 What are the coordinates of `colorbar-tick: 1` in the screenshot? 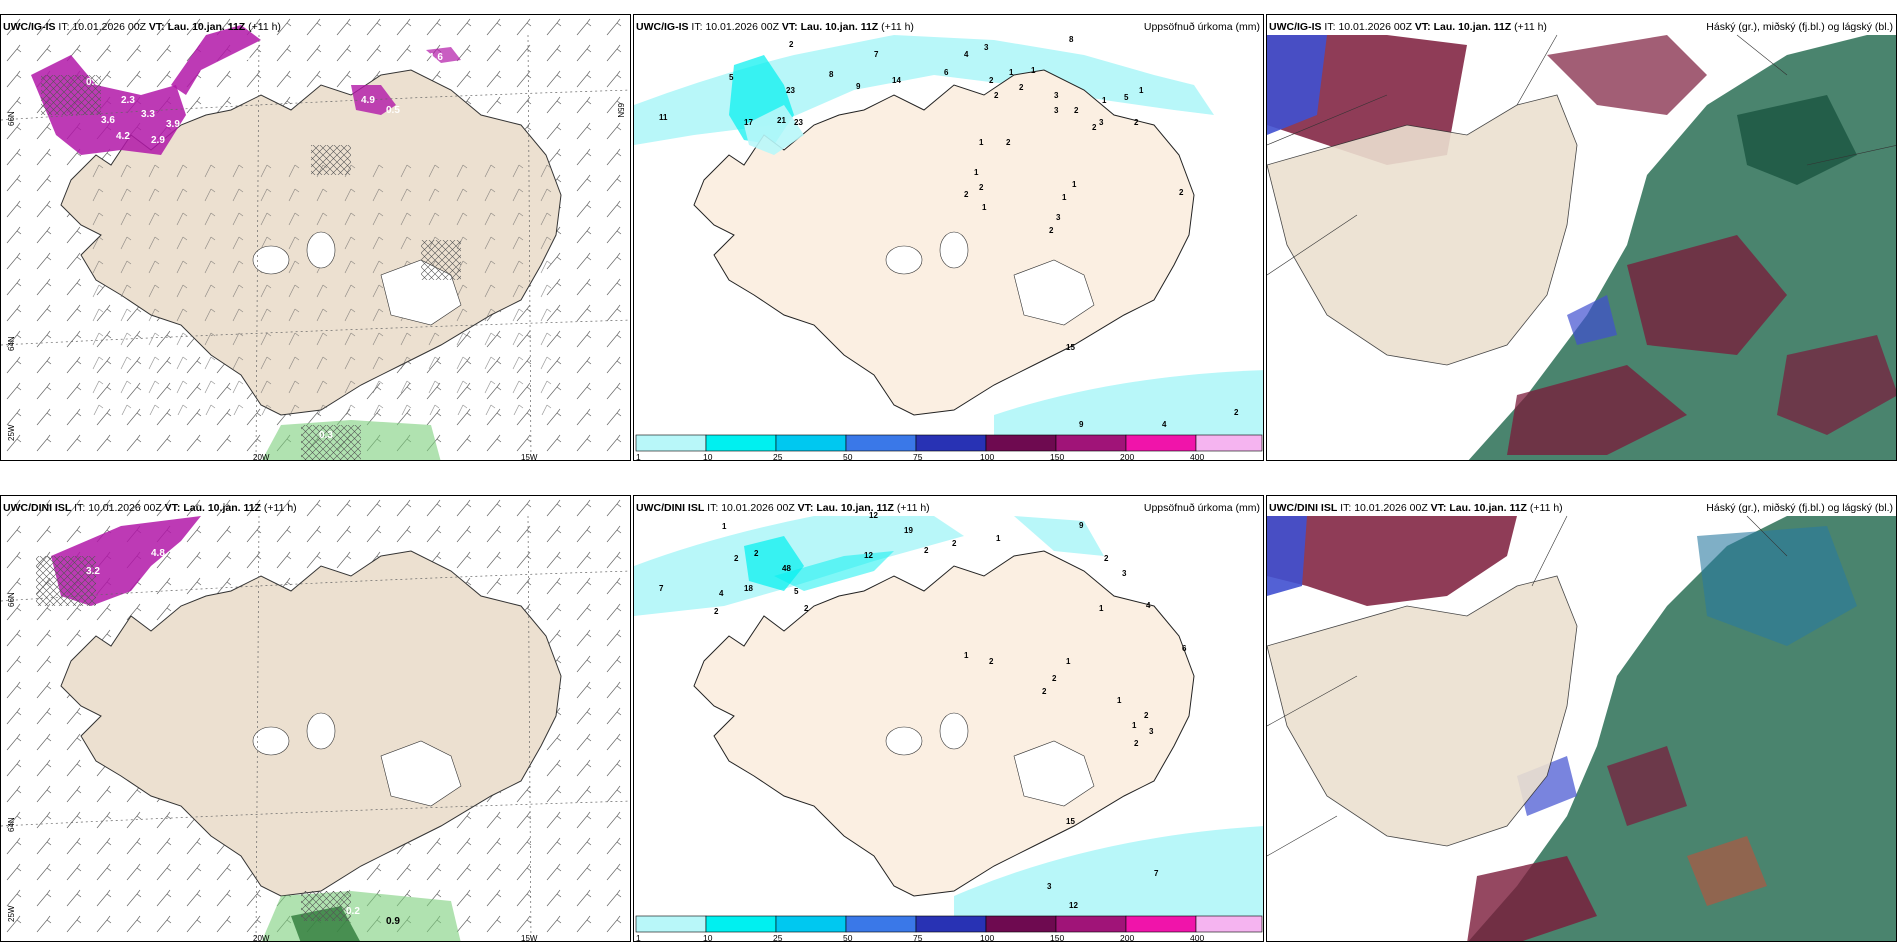 It's located at (638, 937).